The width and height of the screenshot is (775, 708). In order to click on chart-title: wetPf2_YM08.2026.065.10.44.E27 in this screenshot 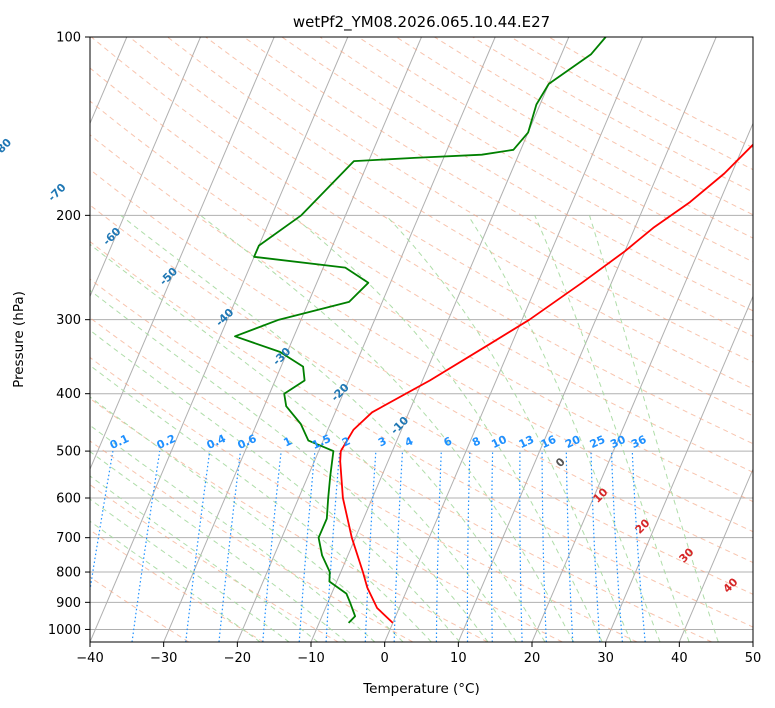, I will do `click(421, 22)`.